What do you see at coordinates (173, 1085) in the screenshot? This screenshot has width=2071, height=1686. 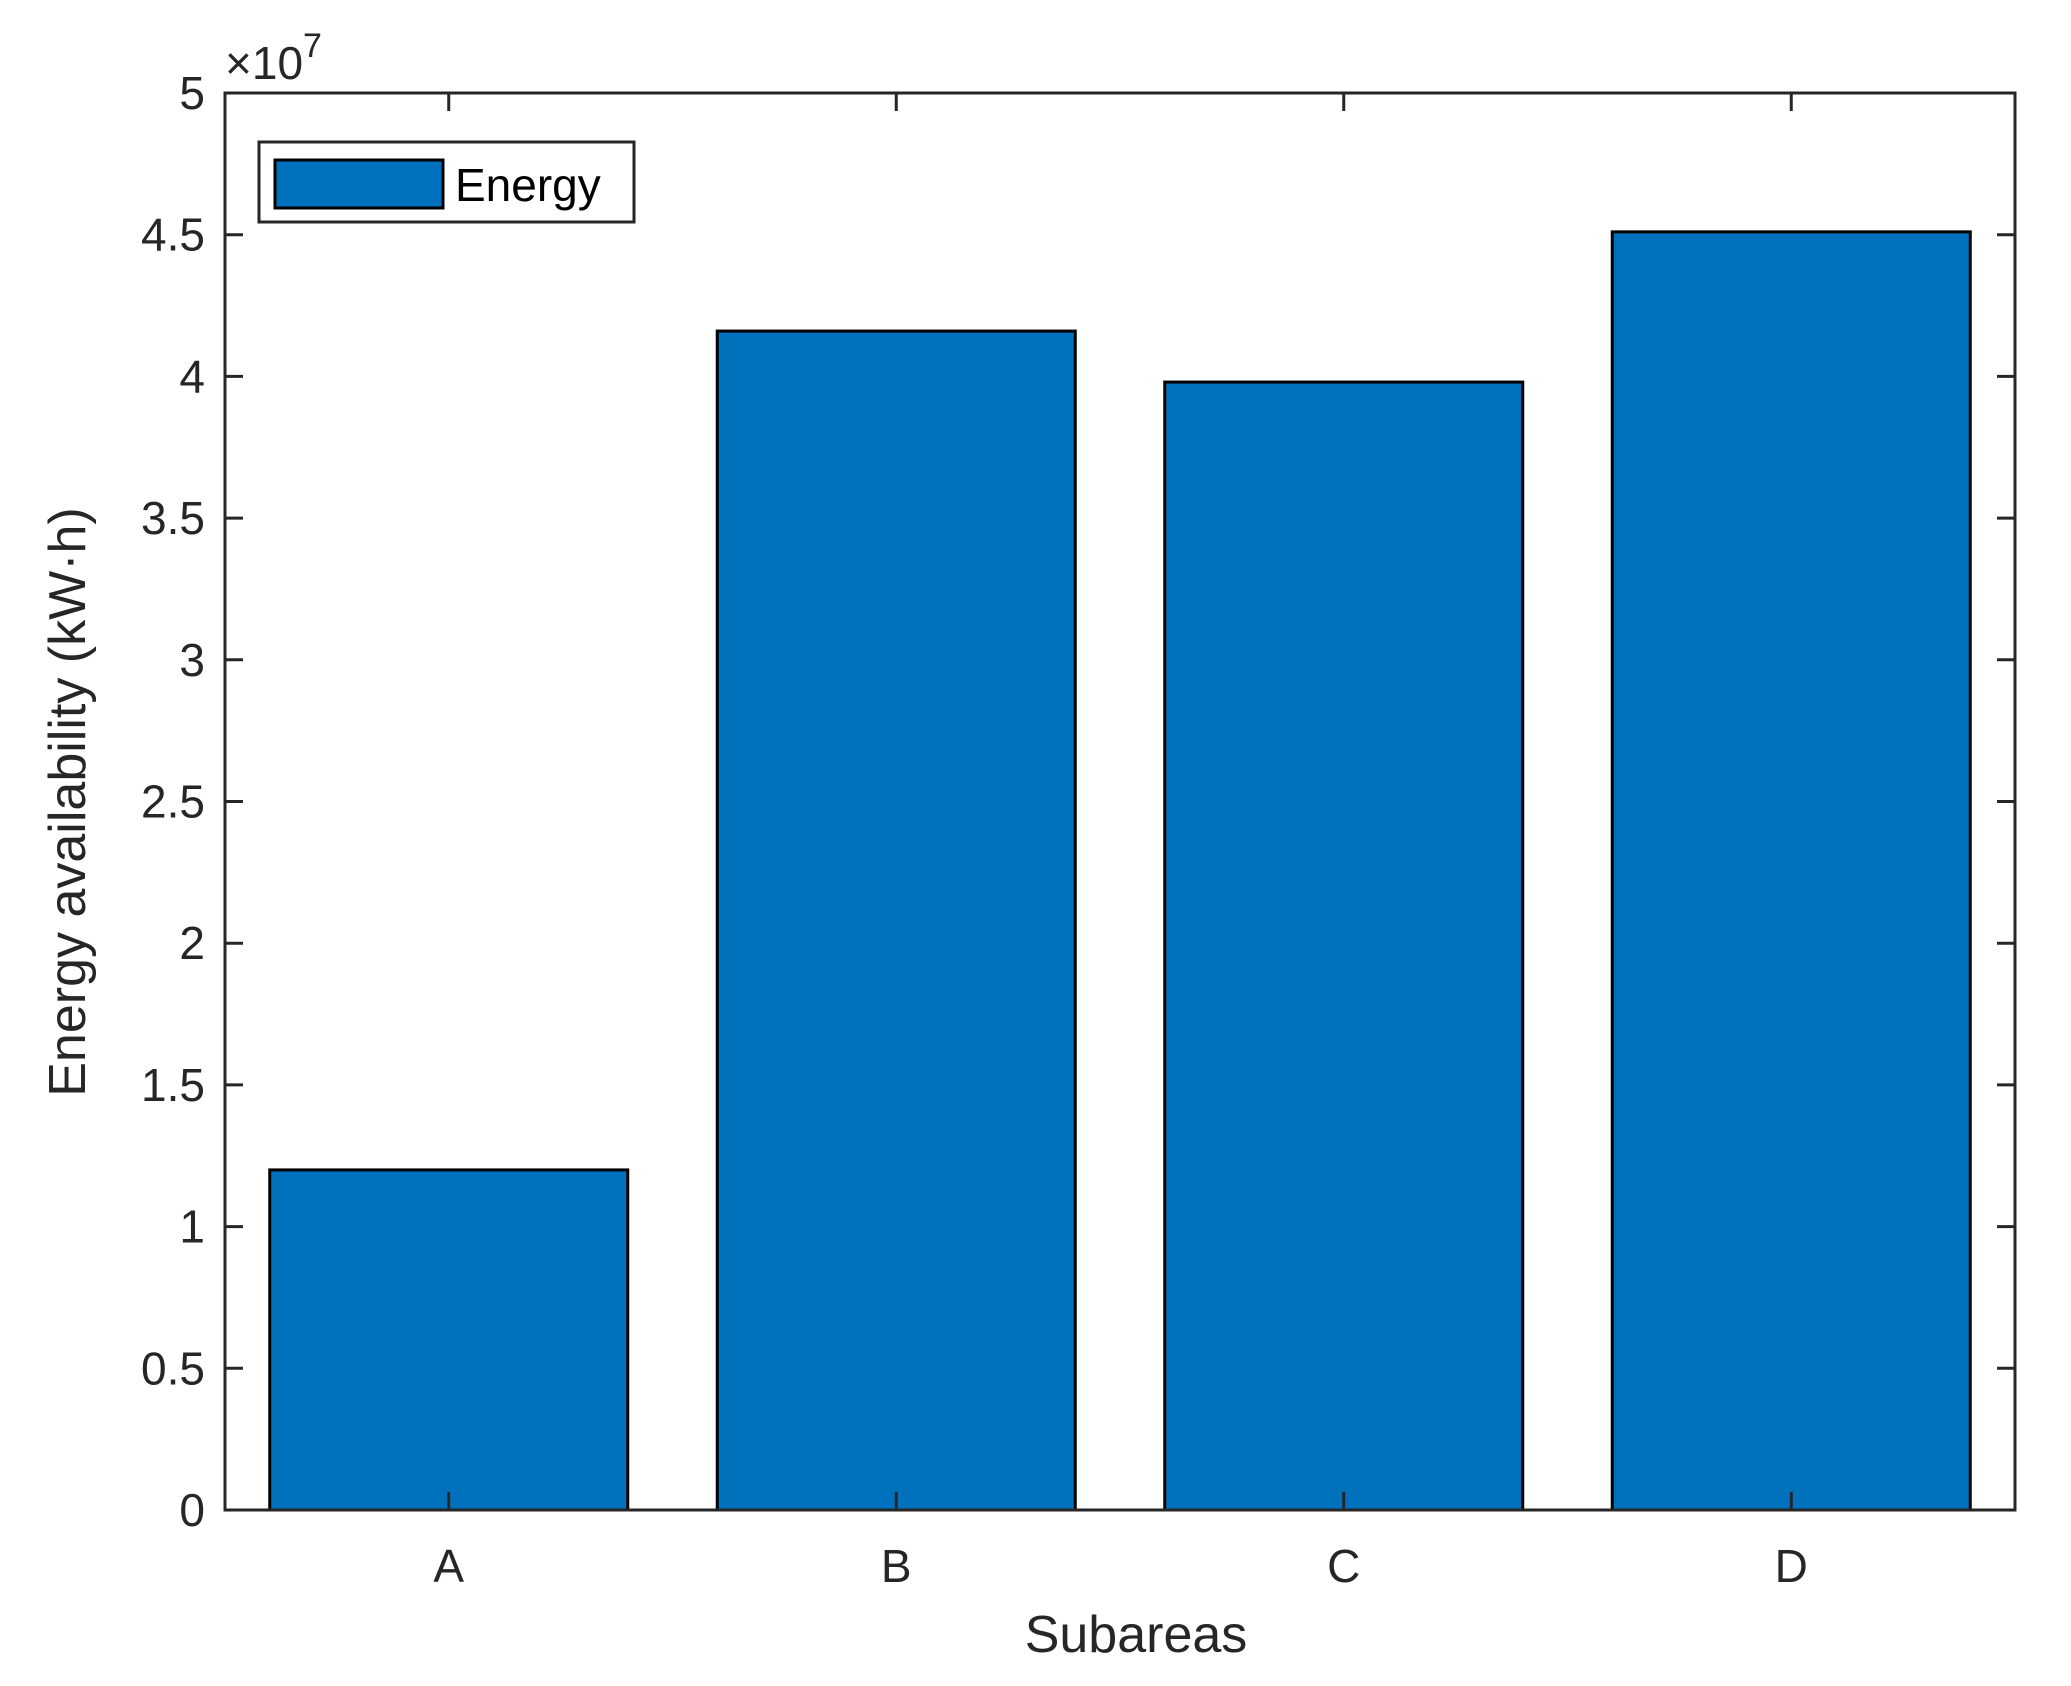 I see `y-tick-label: 1.5` at bounding box center [173, 1085].